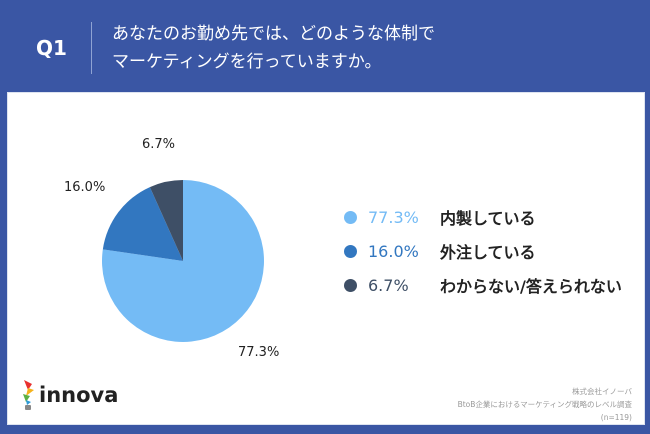  Describe the element at coordinates (259, 352) in the screenshot. I see `data-label-0: 77.3%` at that location.